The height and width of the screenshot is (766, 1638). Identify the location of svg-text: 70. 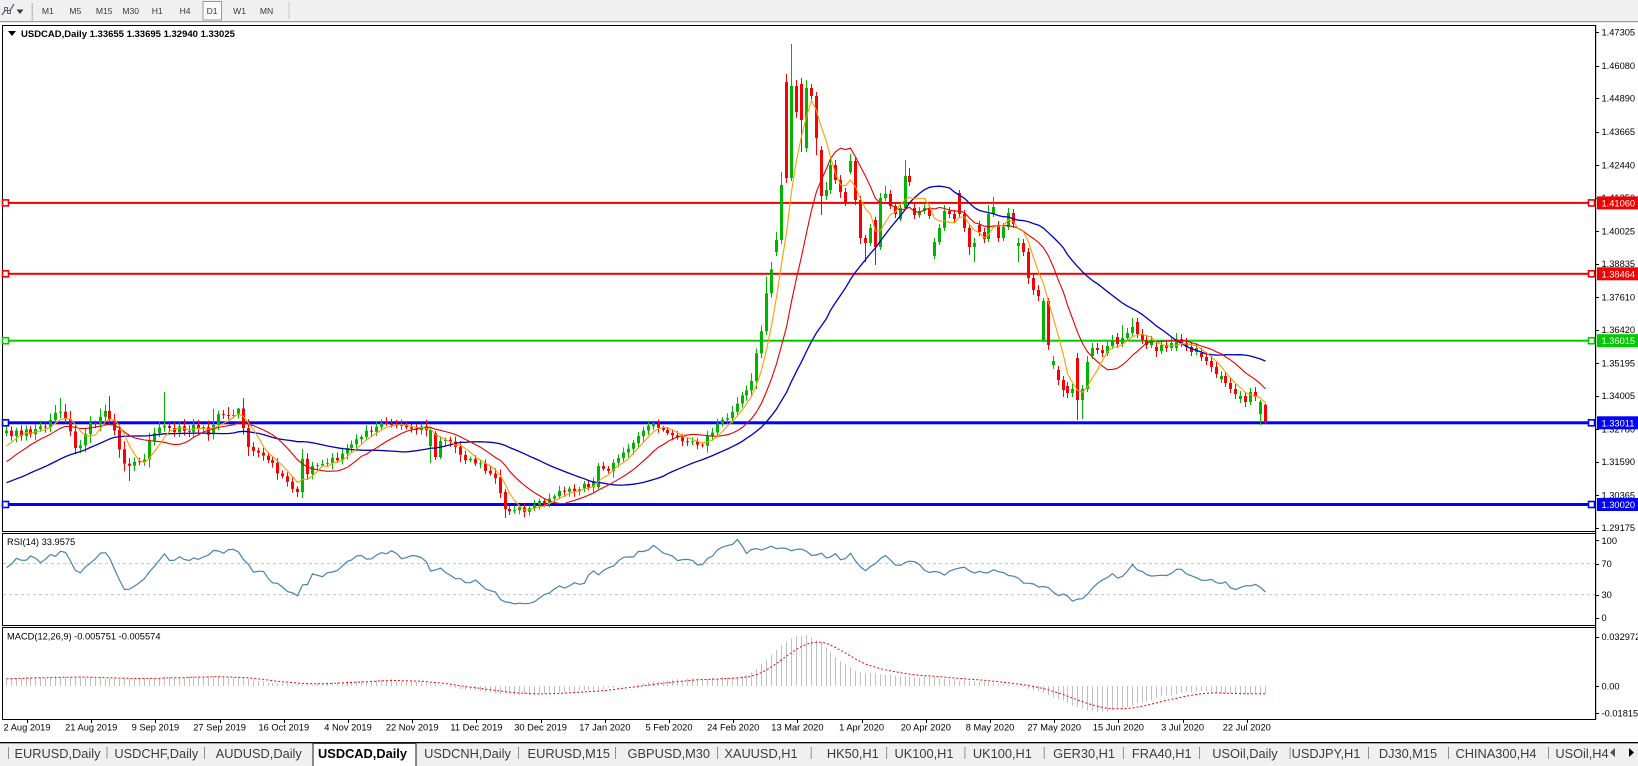
(1607, 564).